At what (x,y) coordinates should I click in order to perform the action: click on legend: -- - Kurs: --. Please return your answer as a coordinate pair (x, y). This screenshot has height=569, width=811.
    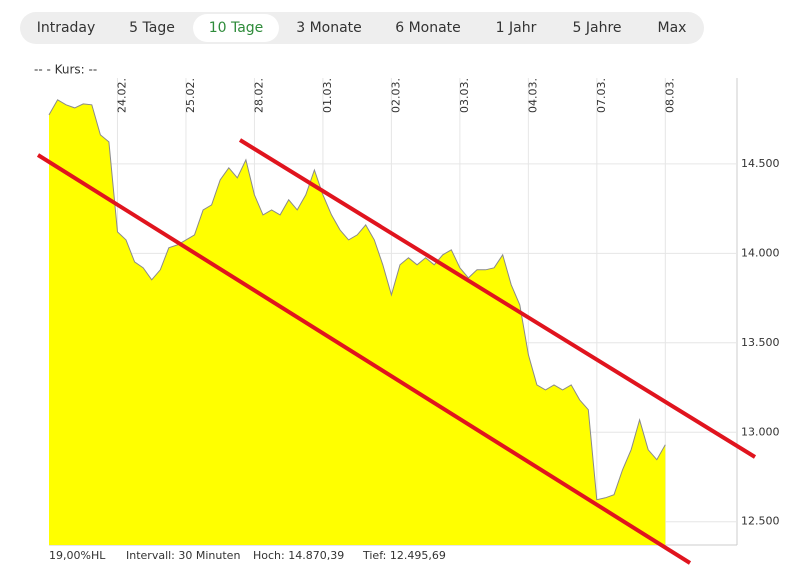
    Looking at the image, I should click on (65, 70).